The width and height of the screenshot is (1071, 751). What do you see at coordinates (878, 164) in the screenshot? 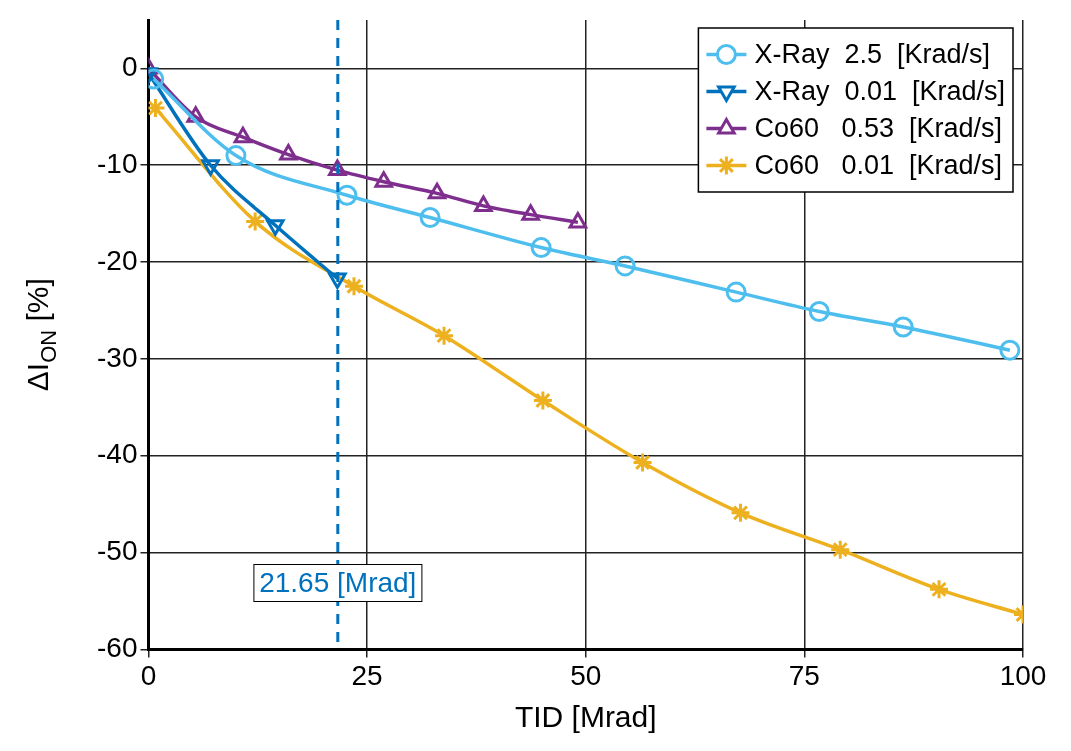
I see `legend-label: Co60 0.01 [Krad/s]` at bounding box center [878, 164].